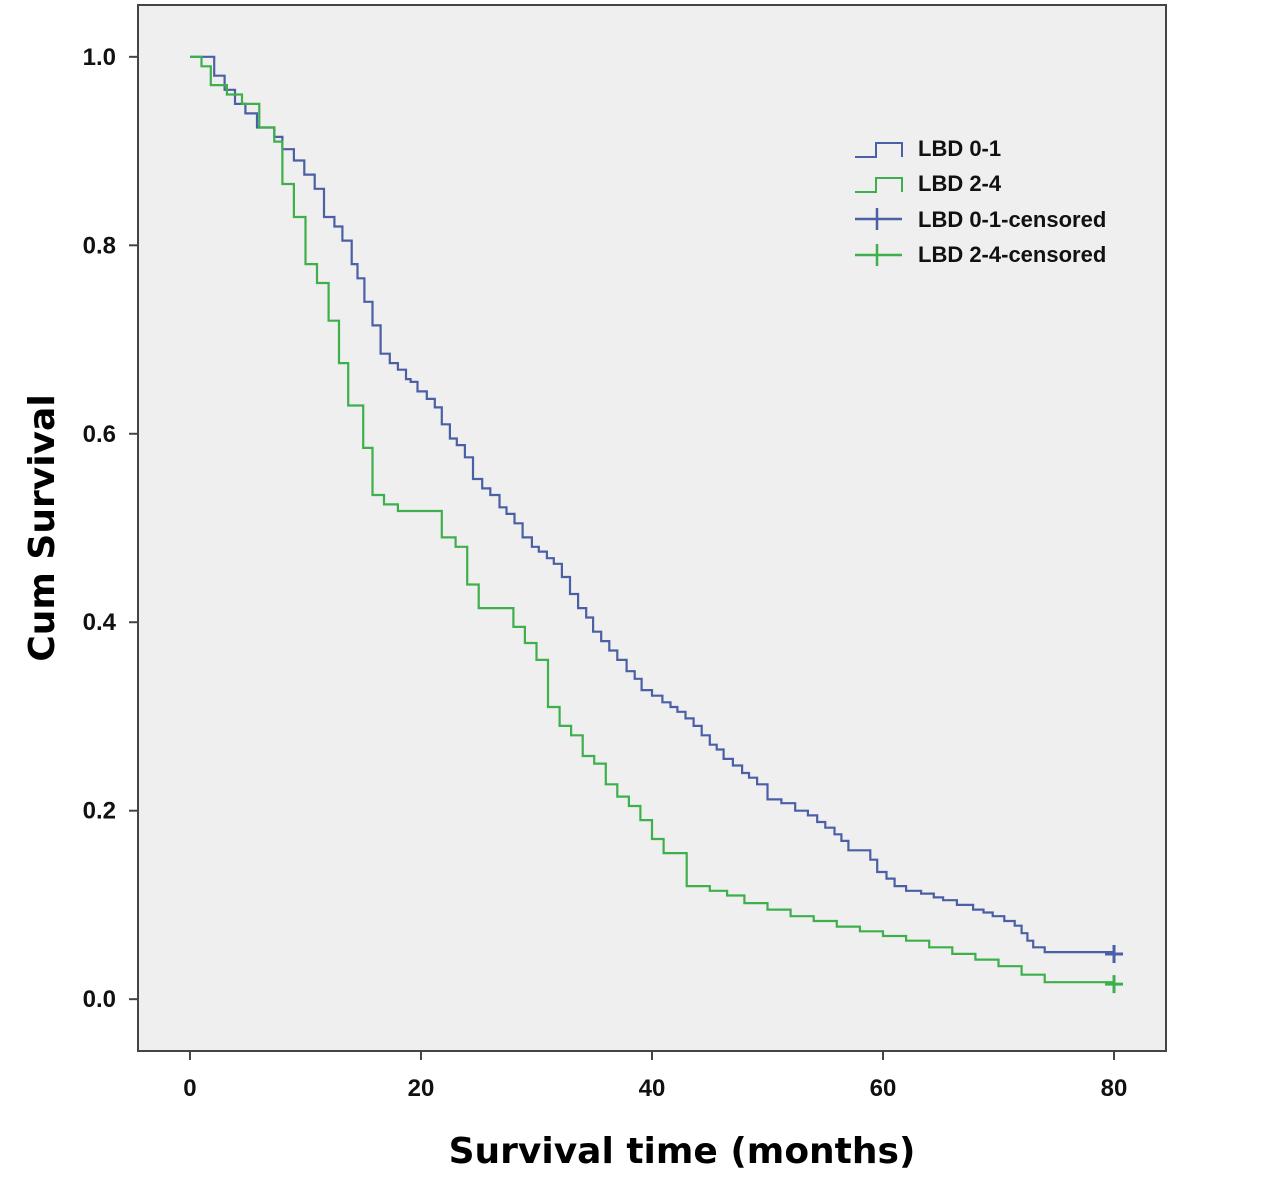 The width and height of the screenshot is (1280, 1202). Describe the element at coordinates (878, 219) in the screenshot. I see `legend-symbol-lbd-0-1-censored` at that location.